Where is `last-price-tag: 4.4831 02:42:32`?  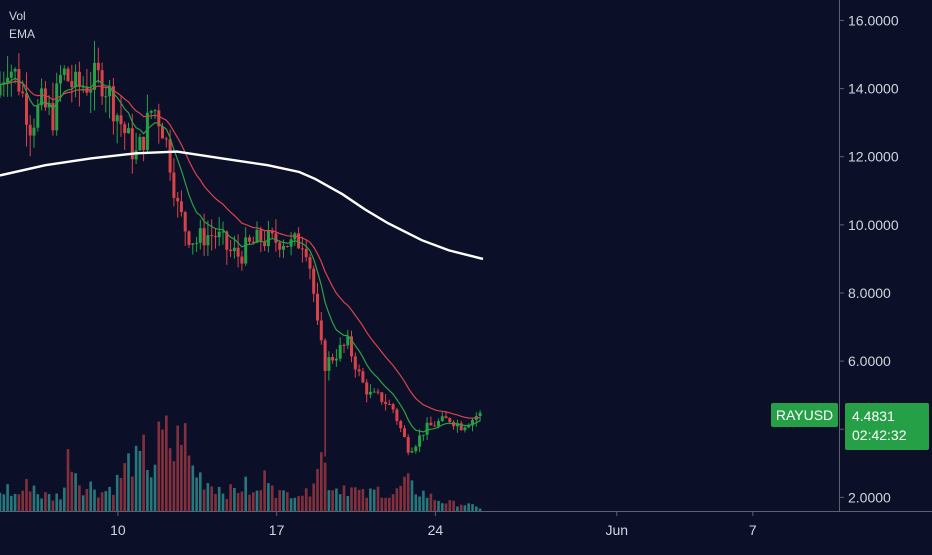 last-price-tag: 4.4831 02:42:32 is located at coordinates (887, 426).